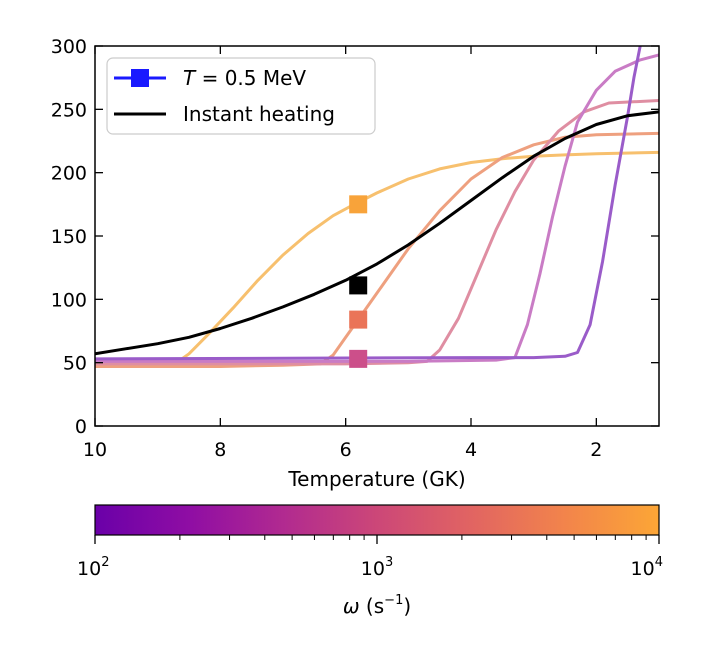  What do you see at coordinates (376, 479) in the screenshot?
I see `x-axis-label: Temperature (GK)` at bounding box center [376, 479].